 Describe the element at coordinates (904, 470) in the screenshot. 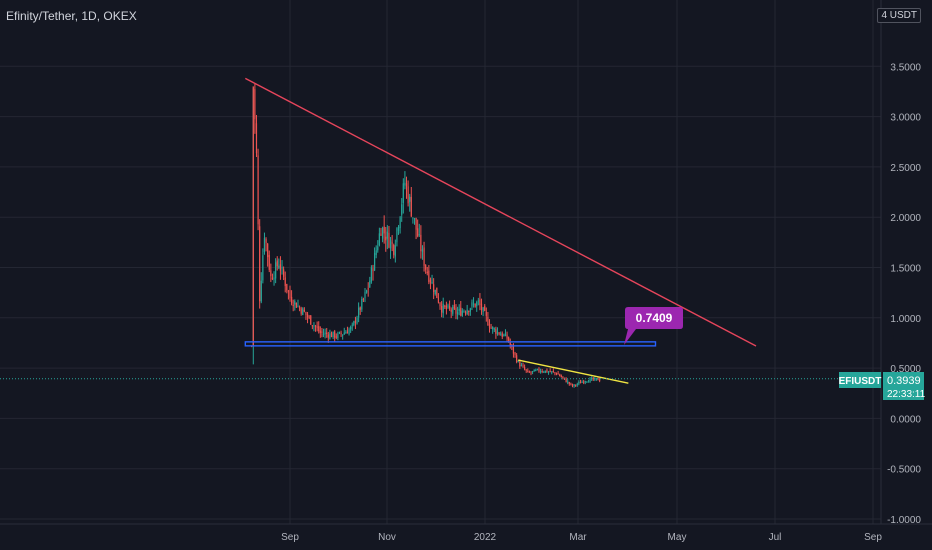

I see `price-tick-label: -0.5000` at that location.